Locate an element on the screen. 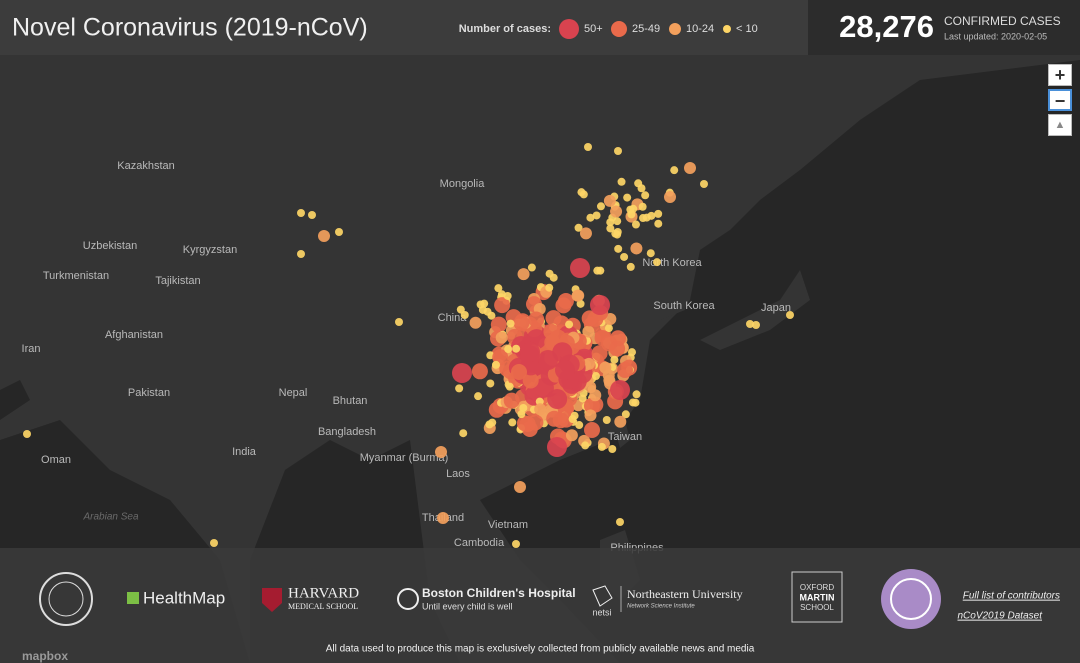  map-label: North Korea is located at coordinates (672, 263).